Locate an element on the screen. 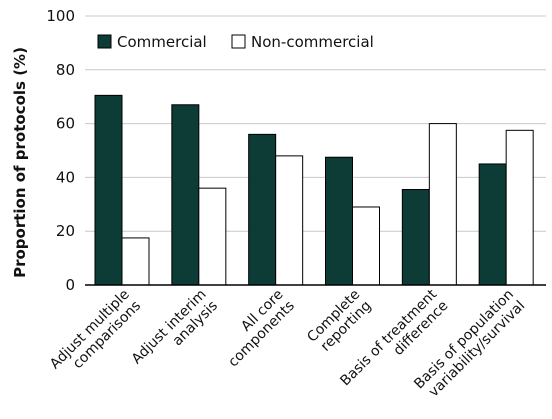 Image resolution: width=552 pixels, height=419 pixels. y-tick-labels: 0 20 40 60 80 100 is located at coordinates (60, 150).